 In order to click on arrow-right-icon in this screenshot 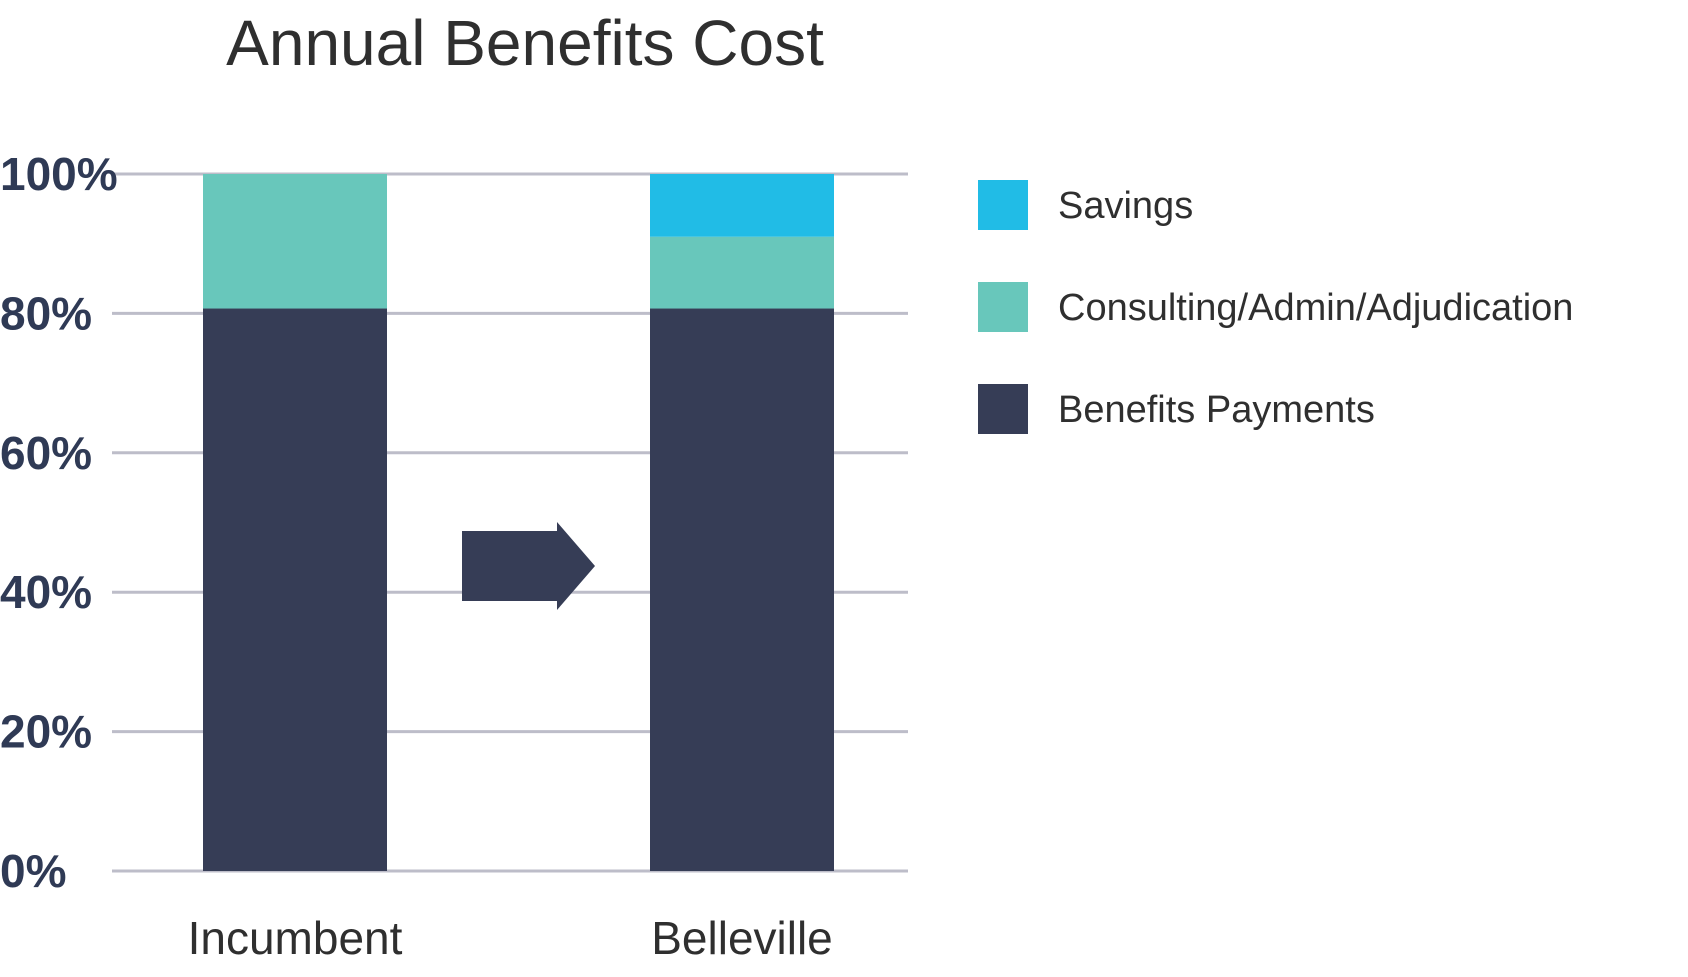, I will do `click(528, 566)`.